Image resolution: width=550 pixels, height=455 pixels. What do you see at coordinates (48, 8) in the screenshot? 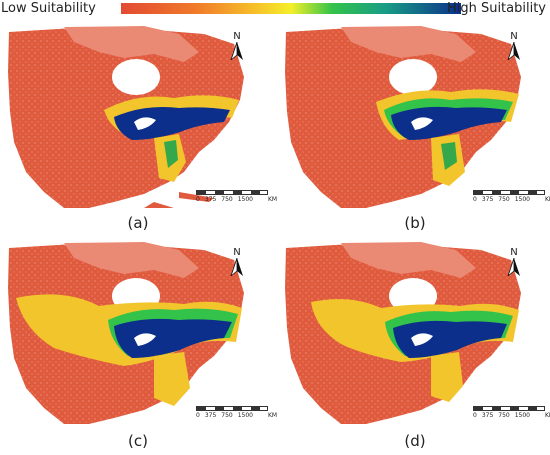
I see `legend-low-label: Low Suitability` at bounding box center [48, 8].